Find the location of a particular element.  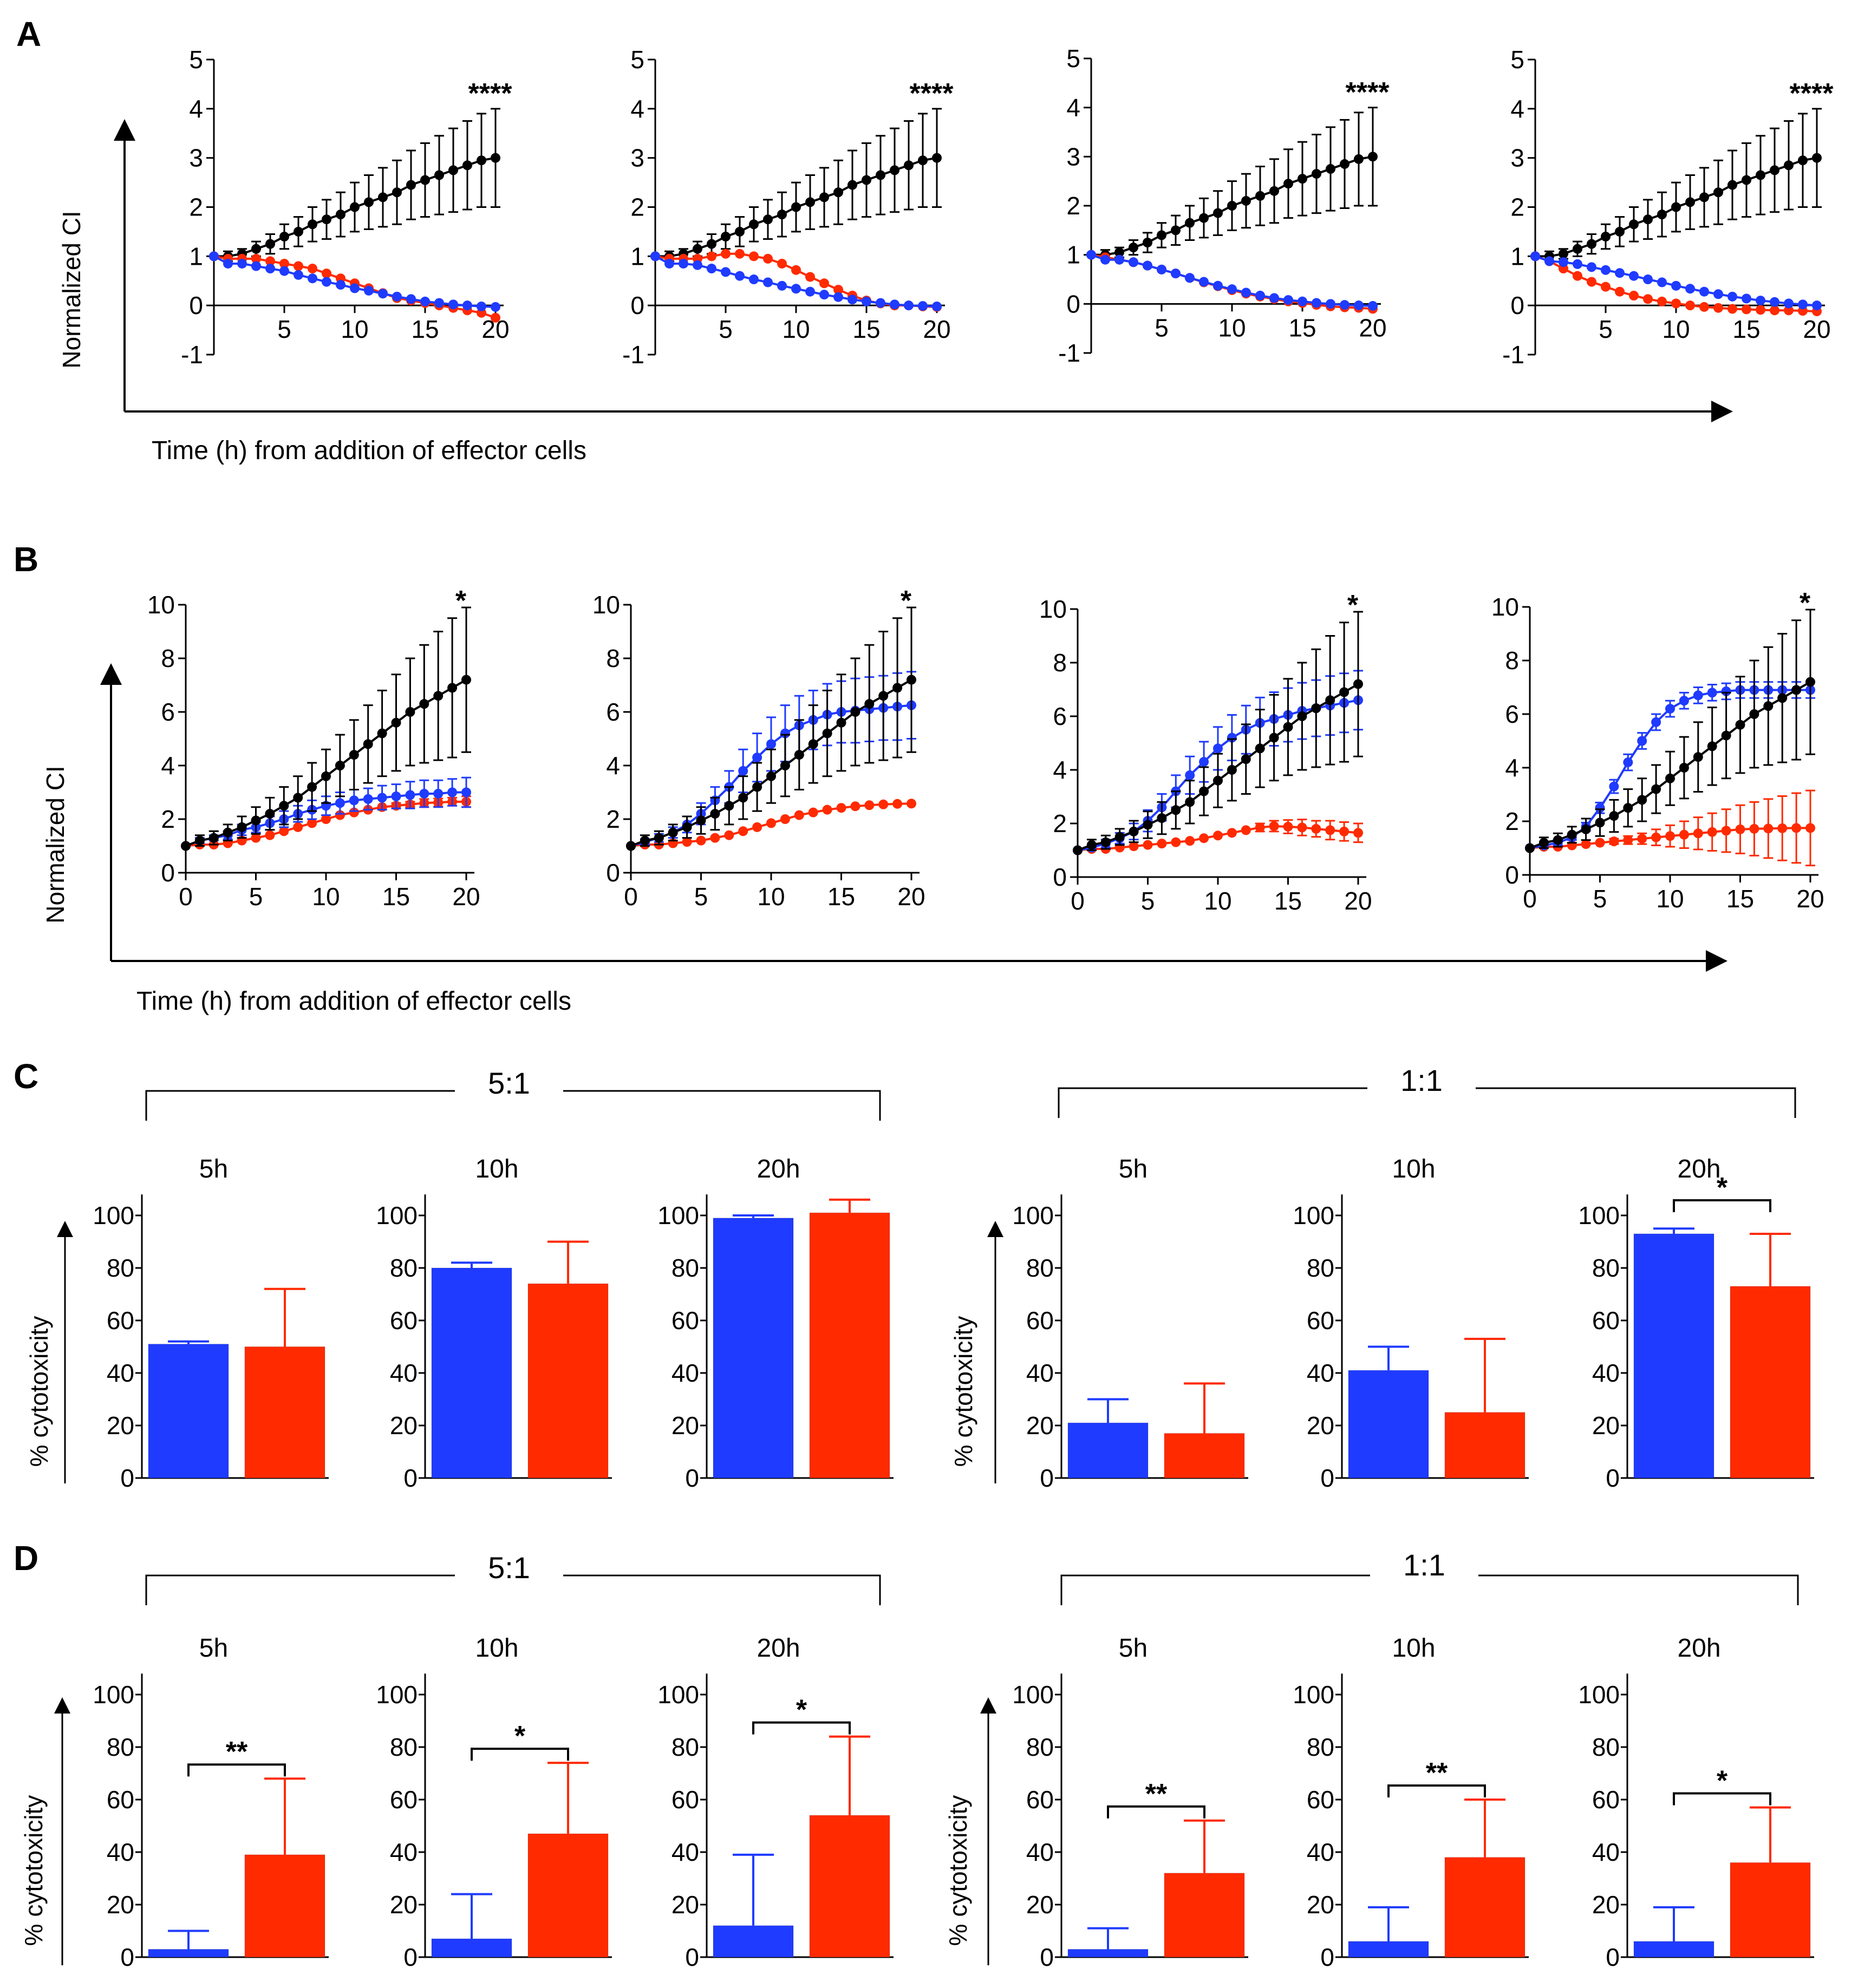

x-tick-label: 0 is located at coordinates (631, 896).